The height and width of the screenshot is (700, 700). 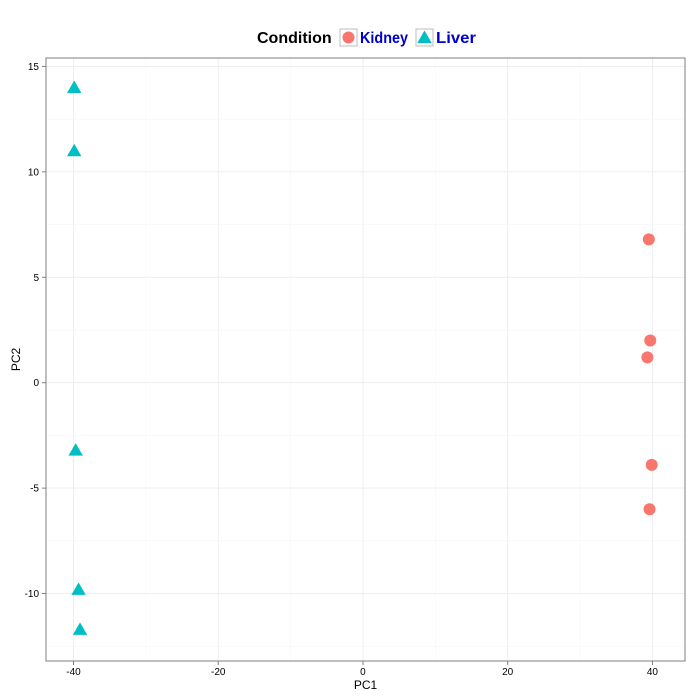 I want to click on y-tick-label: 0, so click(x=36, y=383).